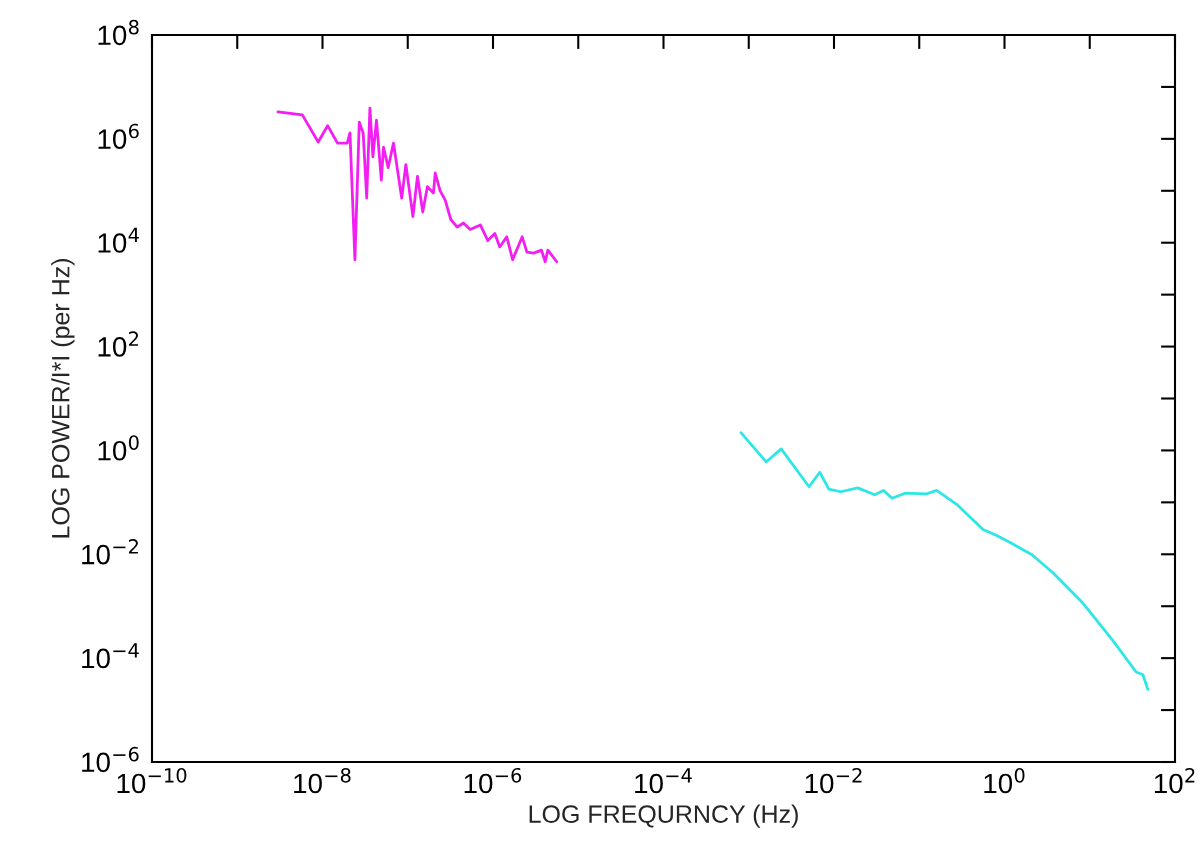 This screenshot has height=852, width=1203. I want to click on x-axis-title: LOG FREQURNCY (Hz), so click(663, 816).